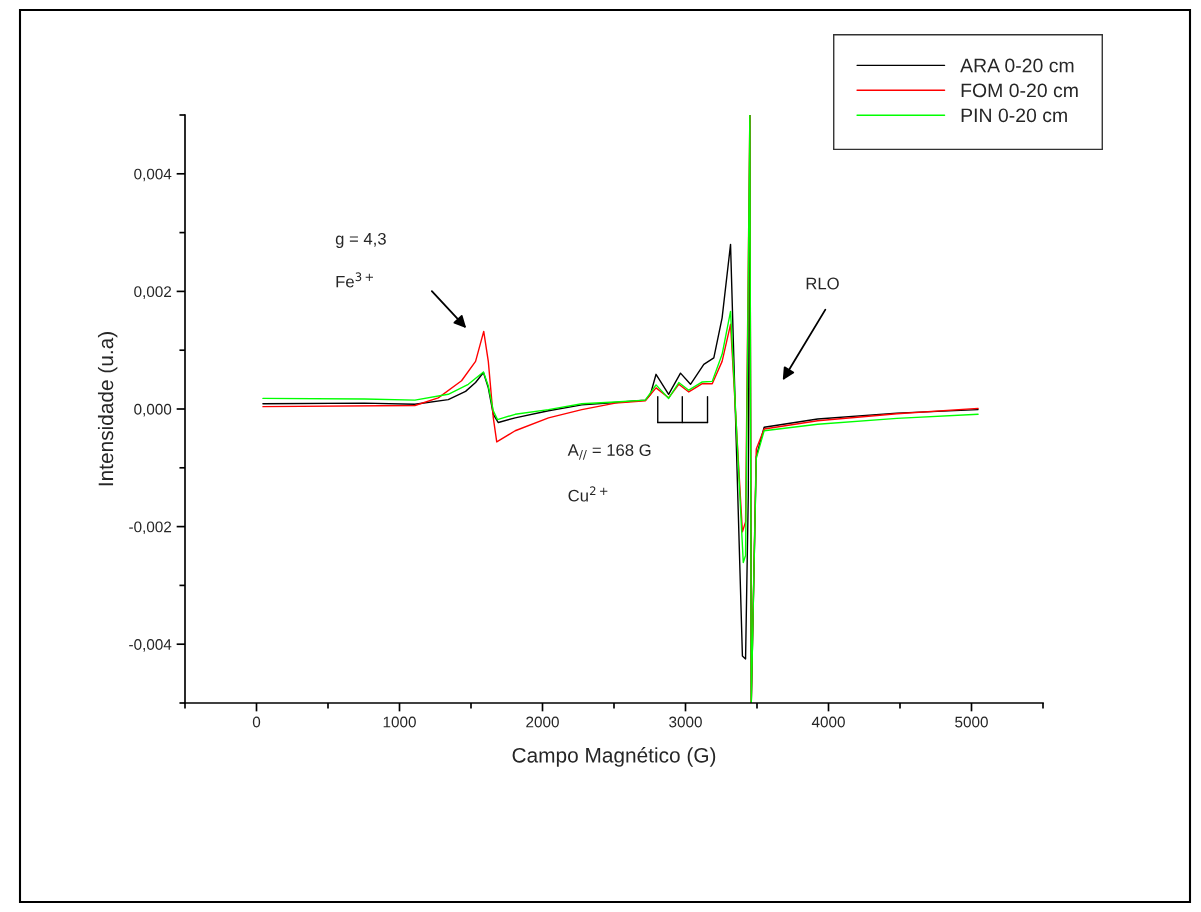 Image resolution: width=1201 pixels, height=912 pixels. I want to click on legend-label: ARA 0-20 cm, so click(1017, 65).